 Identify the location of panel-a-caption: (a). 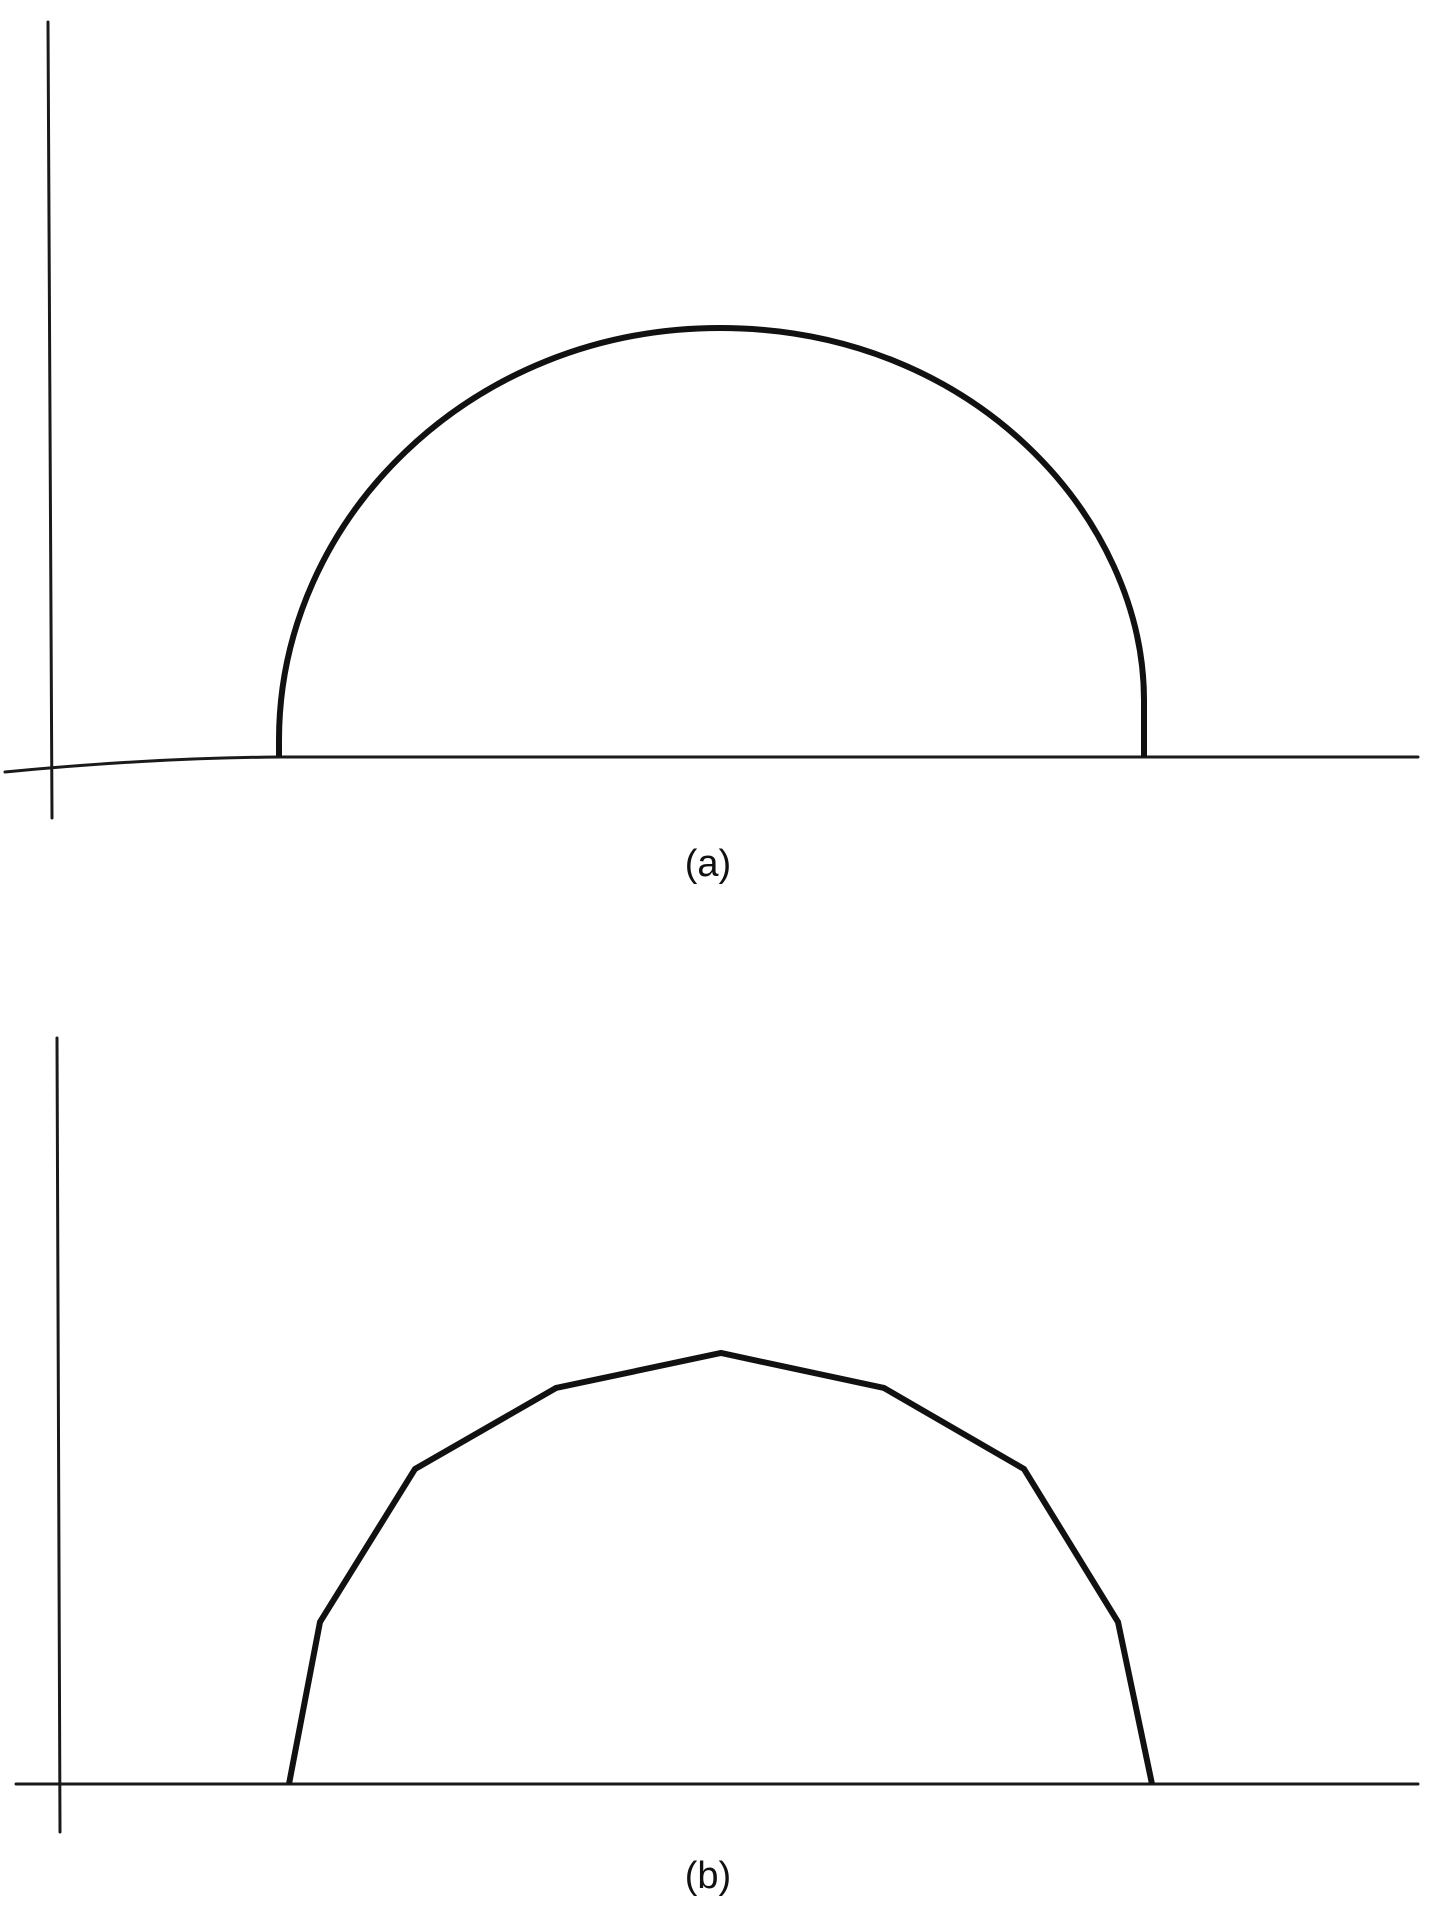
(708, 864).